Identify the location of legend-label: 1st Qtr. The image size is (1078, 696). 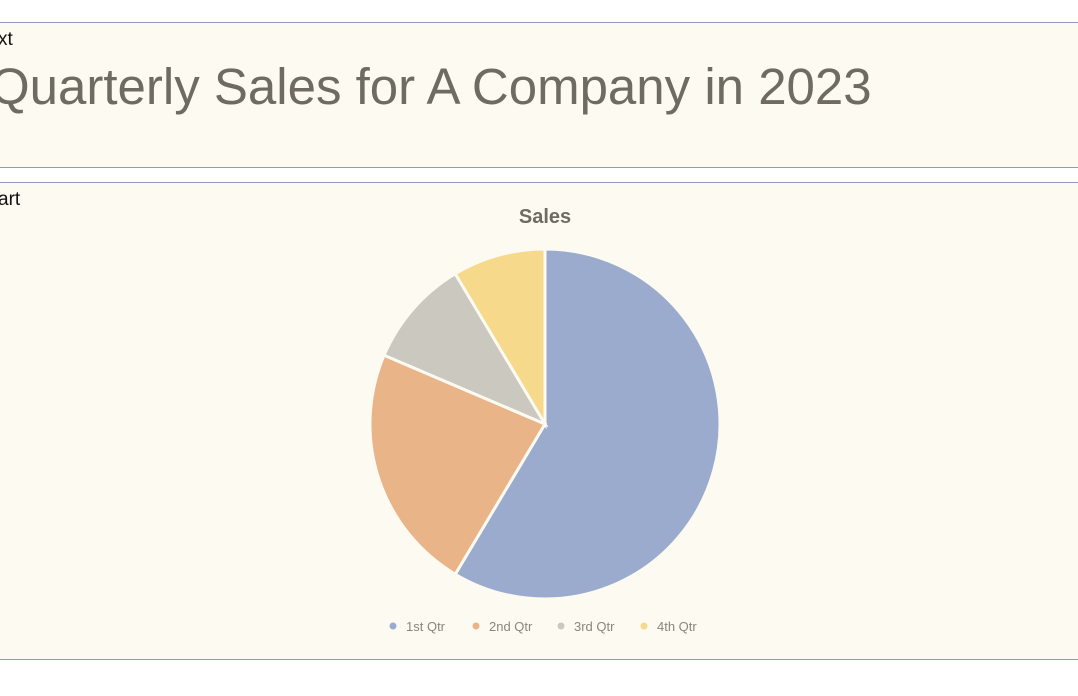
(426, 626).